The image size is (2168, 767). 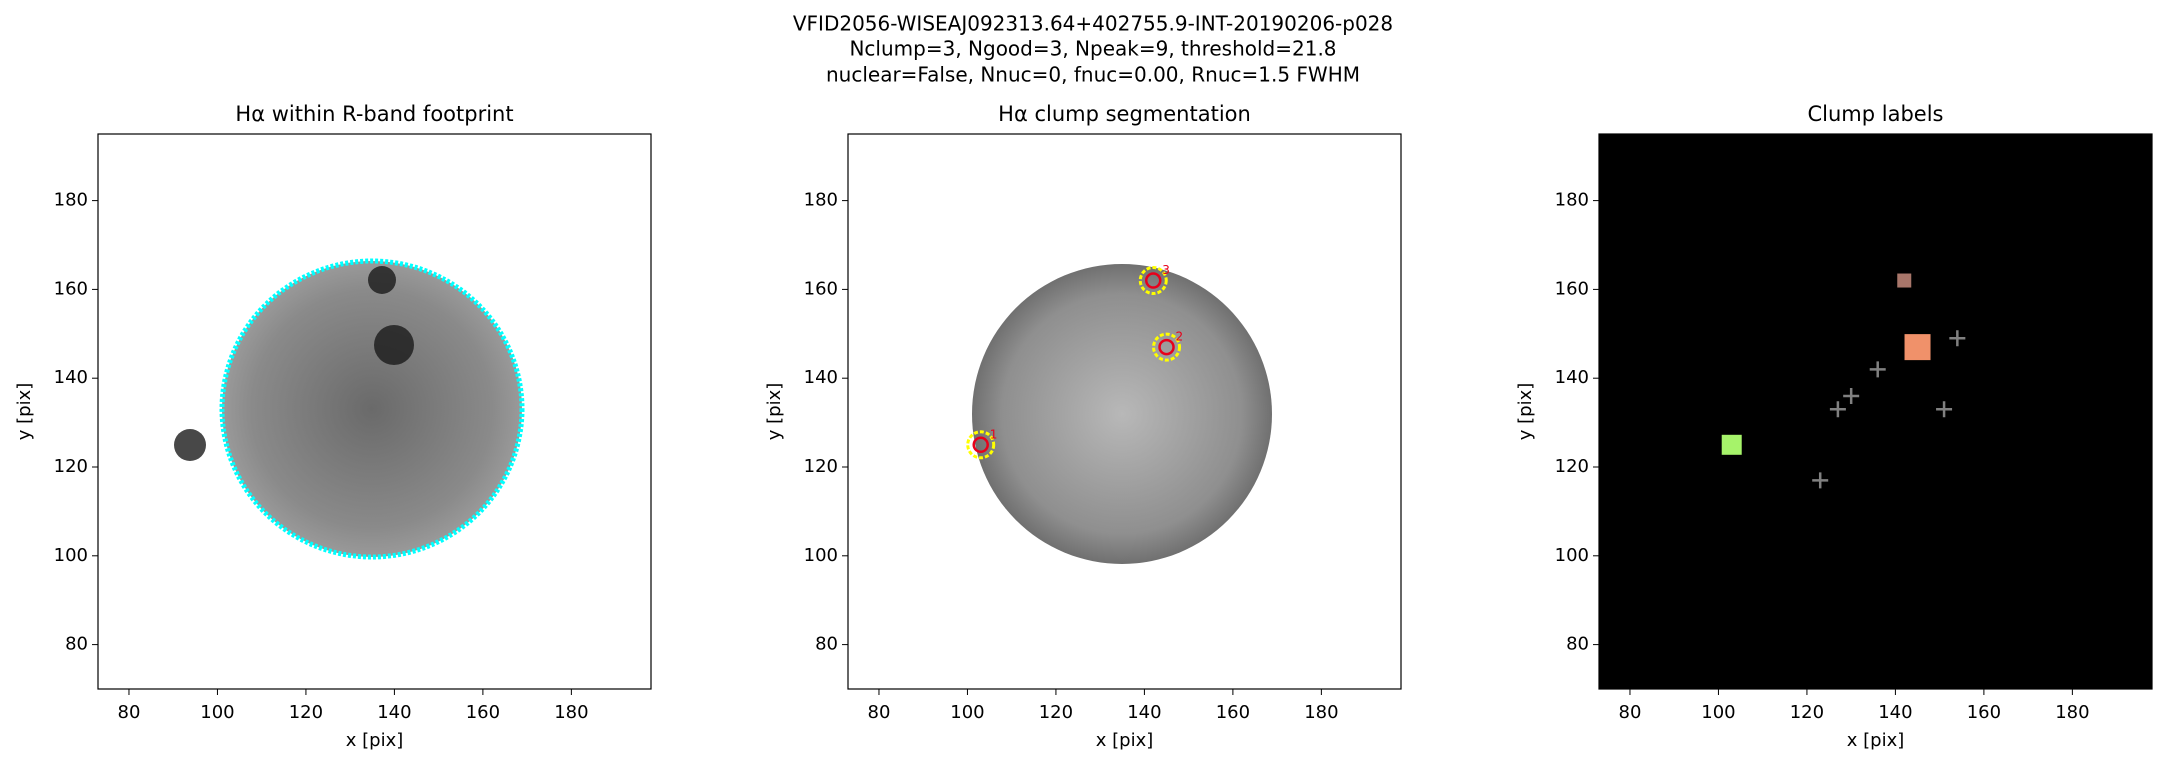 I want to click on clump-label: 1, so click(x=994, y=434).